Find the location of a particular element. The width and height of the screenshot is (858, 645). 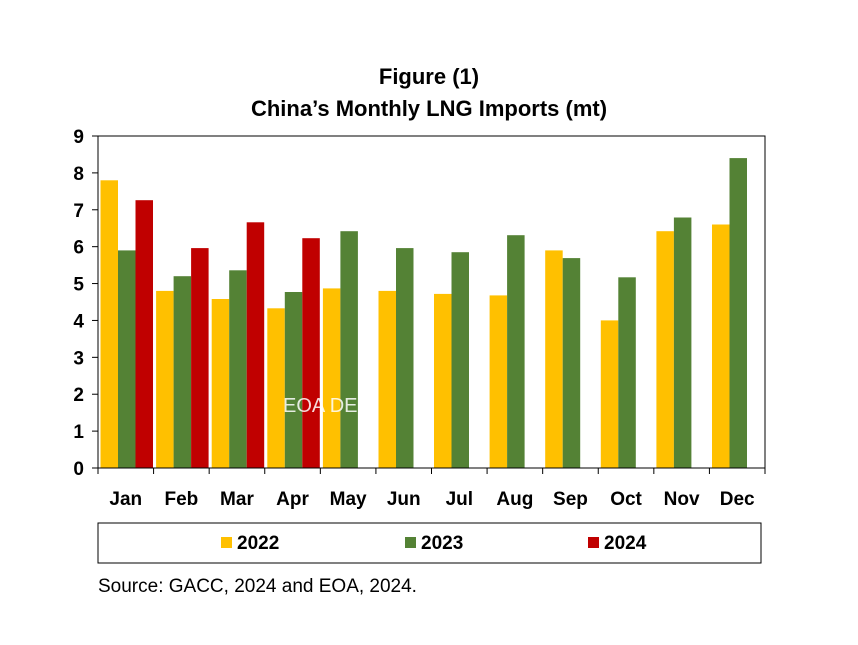

bar-2022-sep is located at coordinates (554, 359).